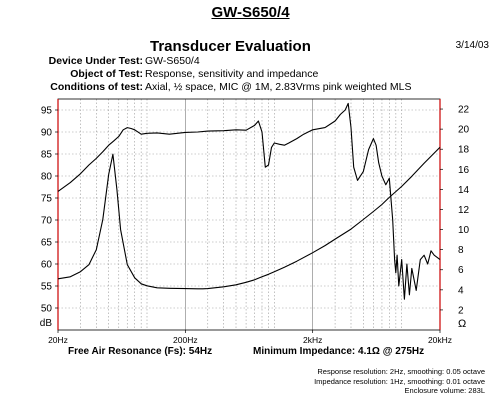 Image resolution: width=501 pixels, height=414 pixels. What do you see at coordinates (312, 340) in the screenshot?
I see `x-tick-label: 2kHz` at bounding box center [312, 340].